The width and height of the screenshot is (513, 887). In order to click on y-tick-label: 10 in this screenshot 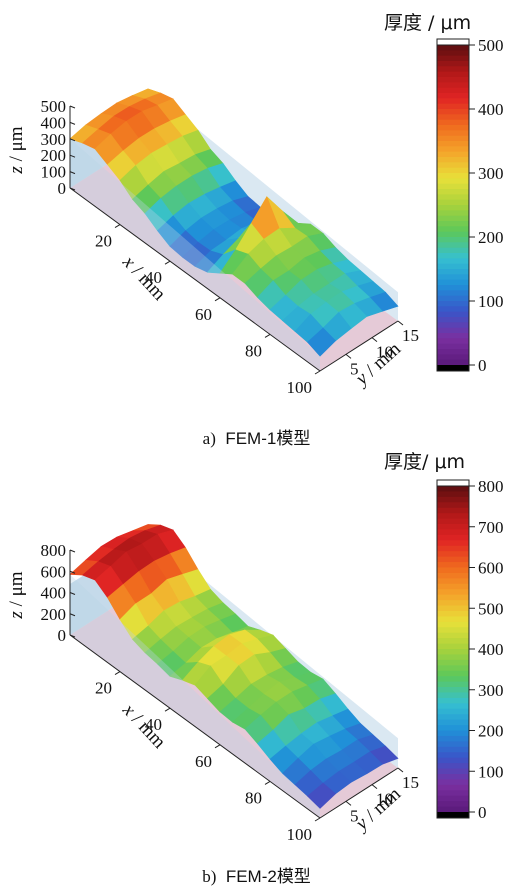, I will do `click(384, 352)`.